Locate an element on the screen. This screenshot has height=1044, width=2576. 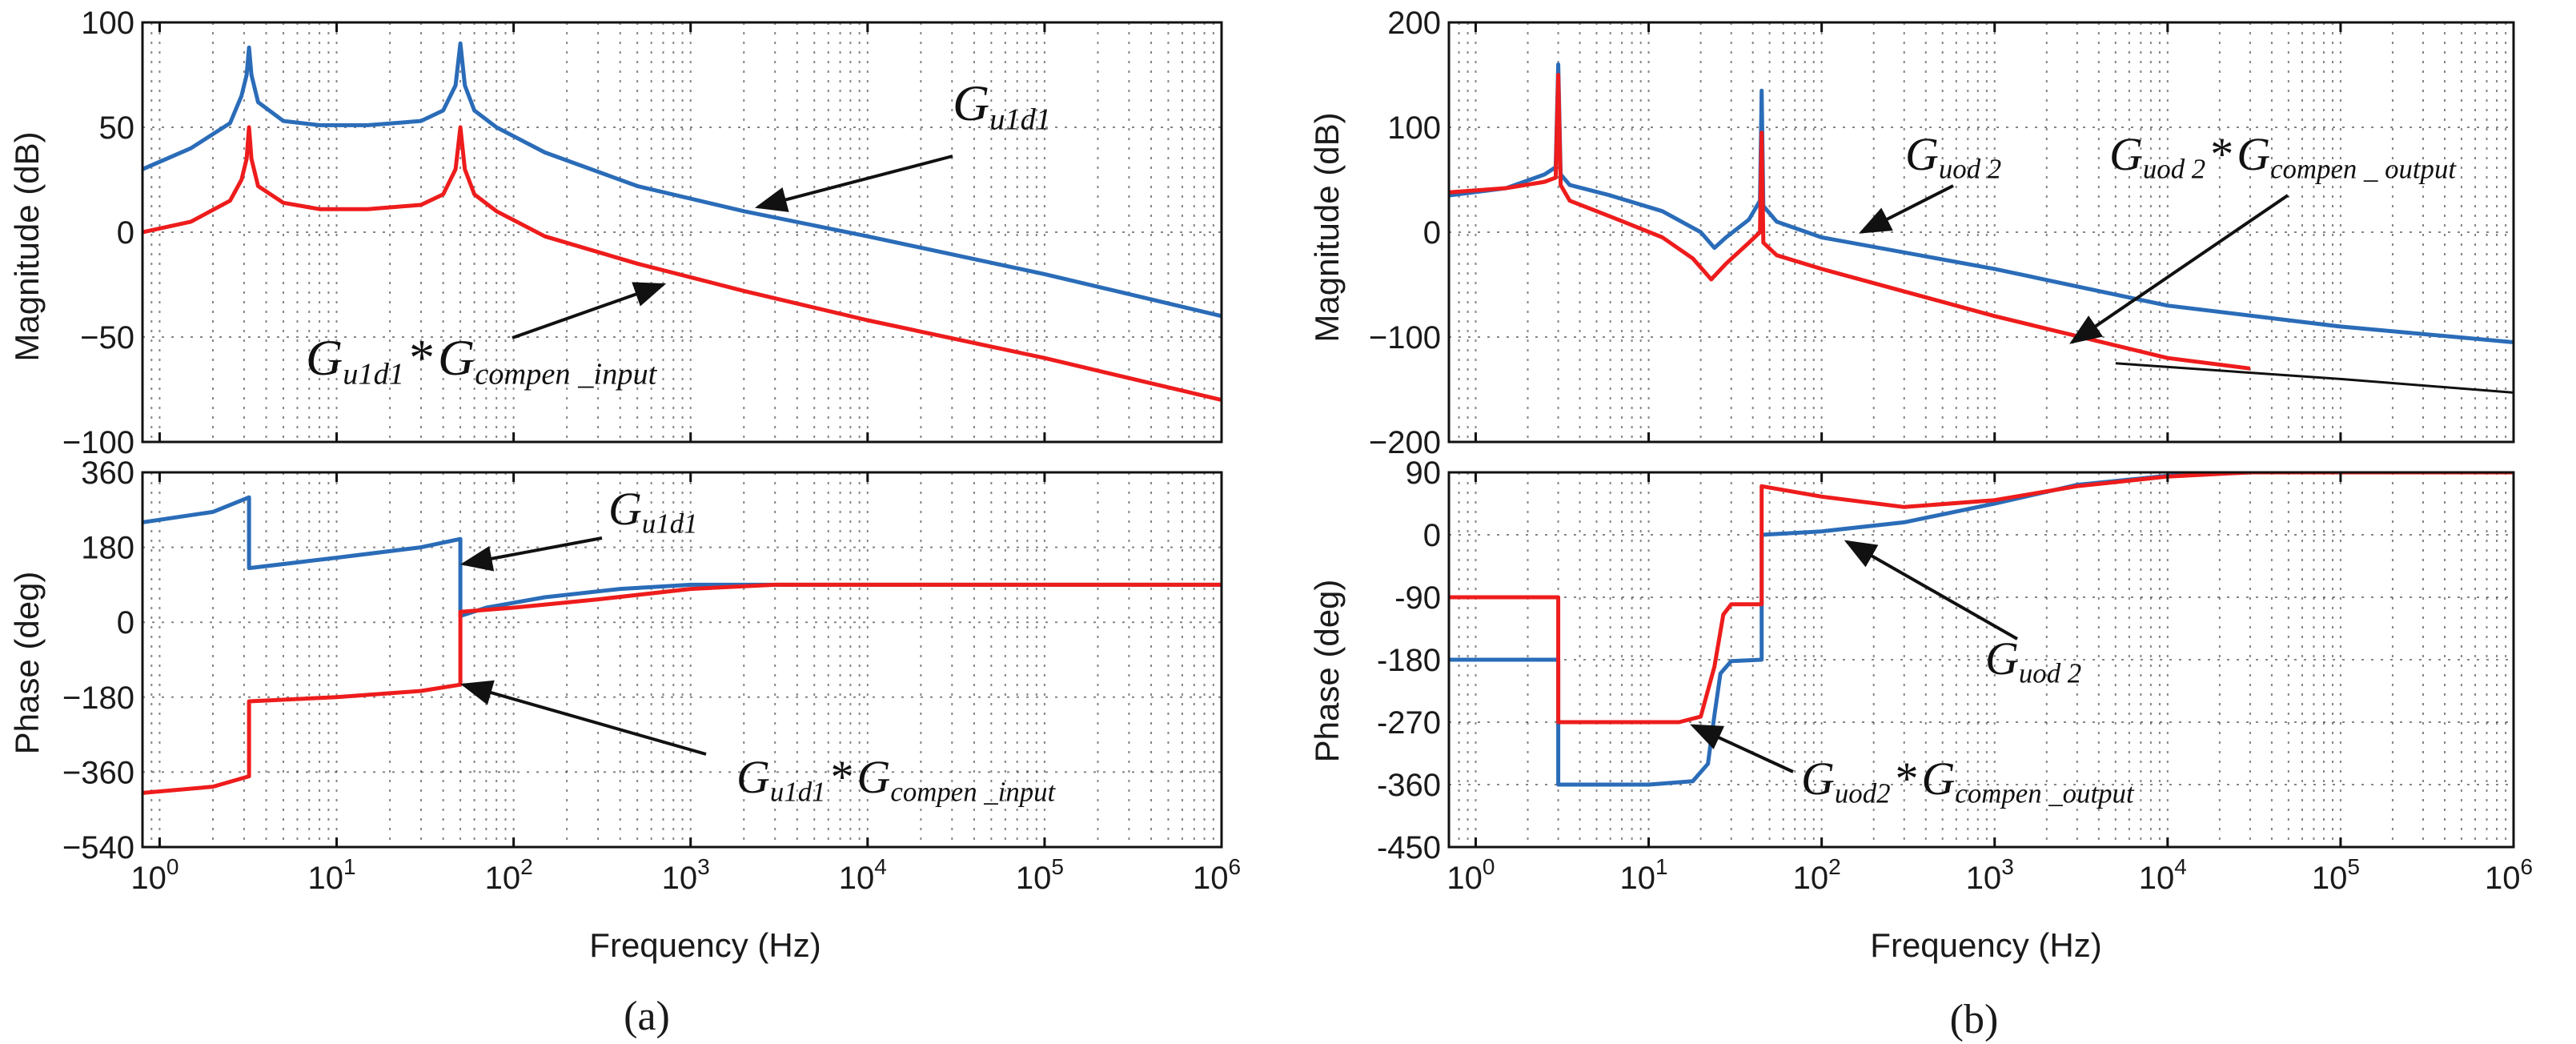
xtick-exponent: 3 is located at coordinates (704, 867).